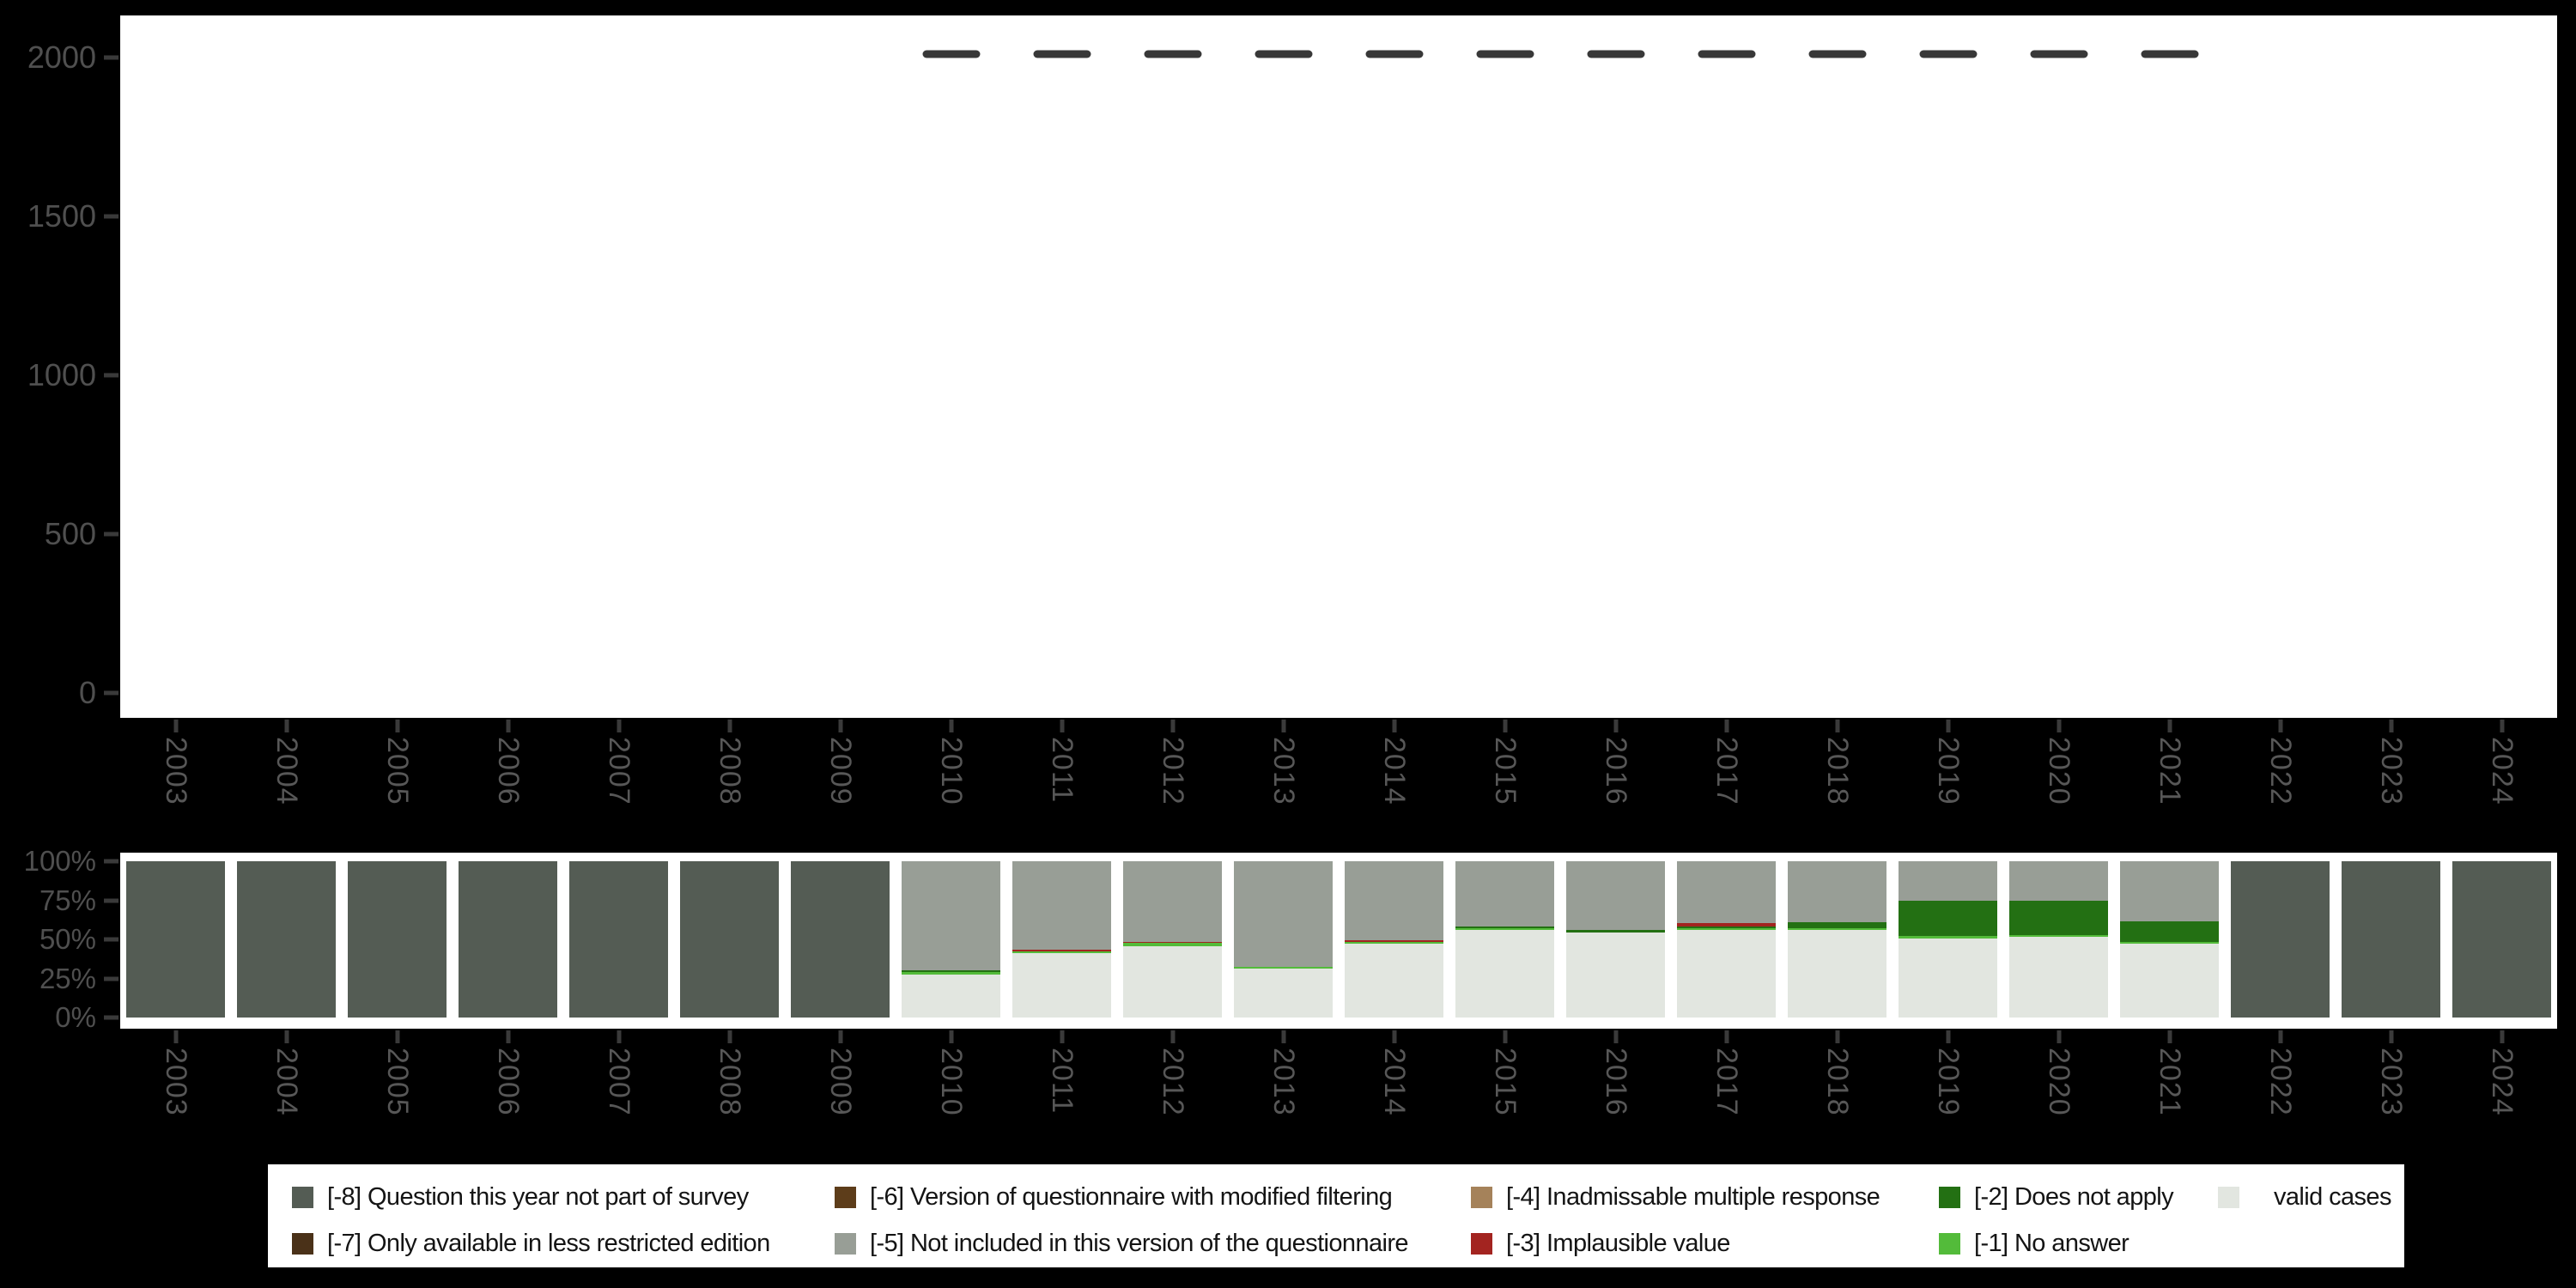  I want to click on legend-swatch-valid, so click(2229, 1197).